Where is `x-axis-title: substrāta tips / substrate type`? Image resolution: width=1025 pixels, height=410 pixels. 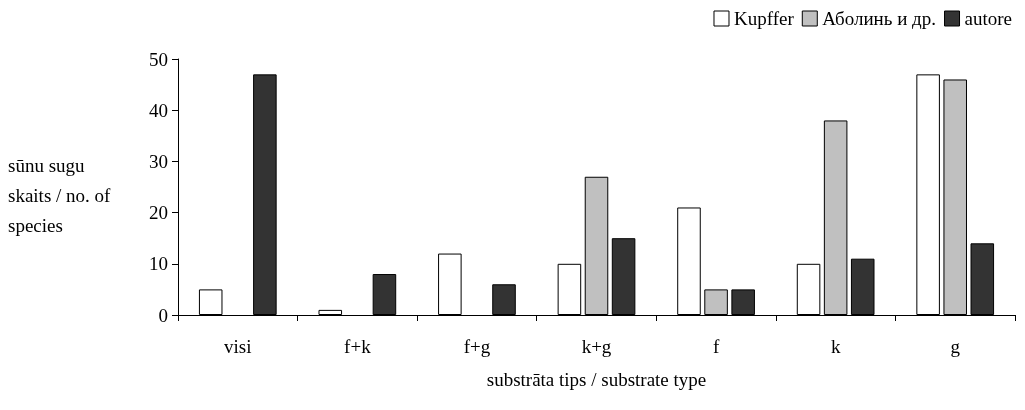 x-axis-title: substrāta tips / substrate type is located at coordinates (596, 379).